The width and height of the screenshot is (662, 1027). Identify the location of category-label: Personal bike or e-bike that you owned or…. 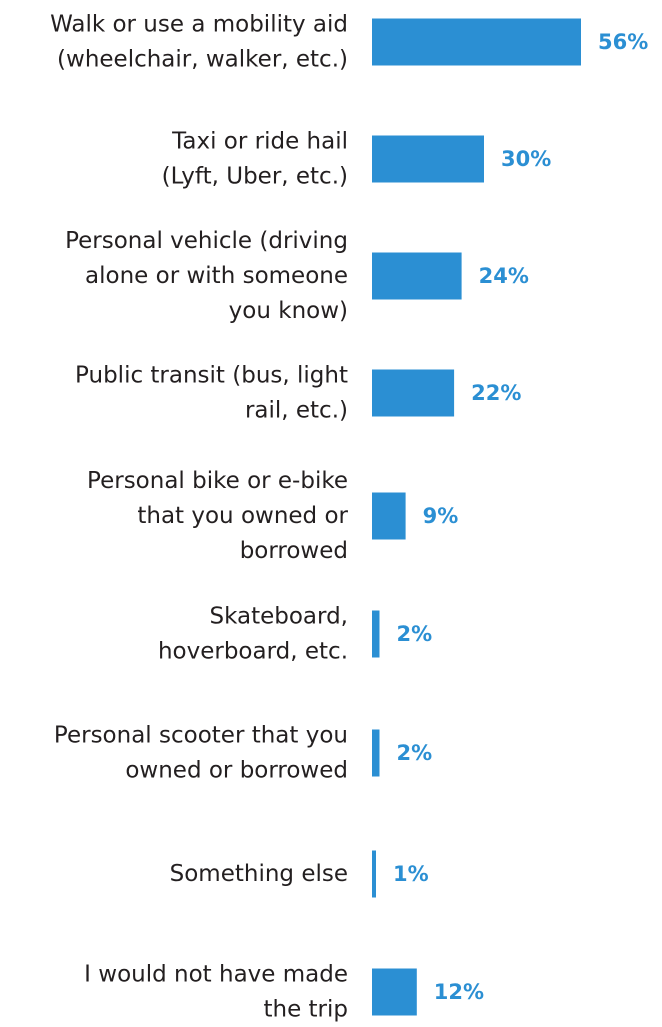
(218, 516).